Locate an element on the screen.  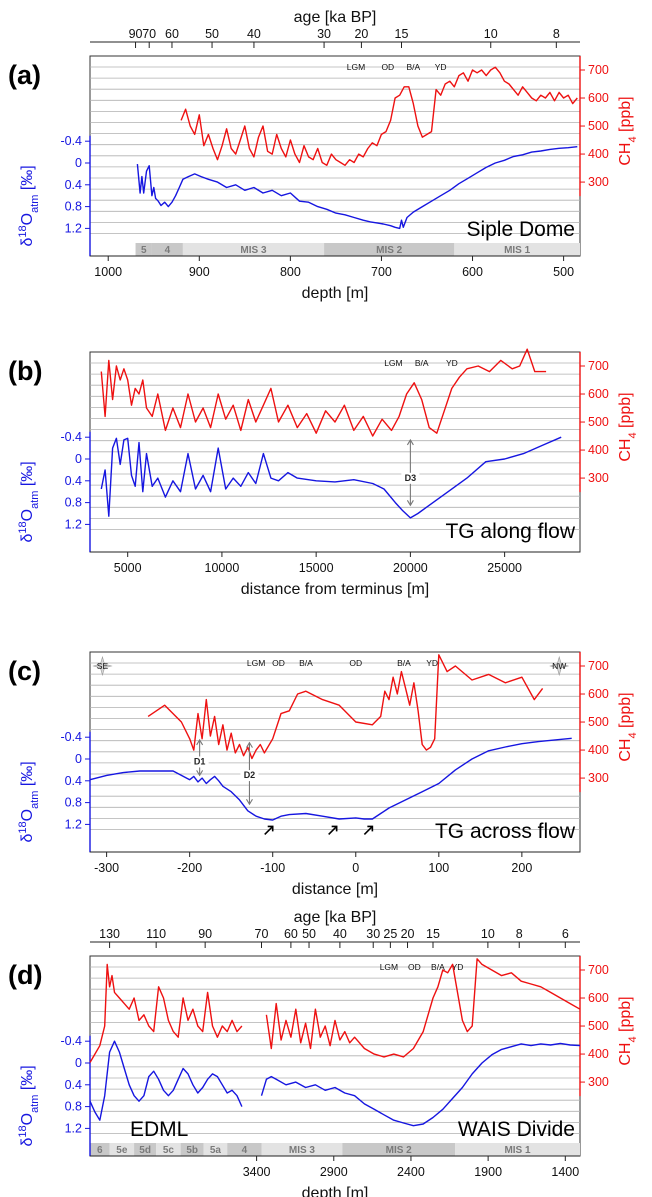
event-label: B/A is located at coordinates (404, 663).